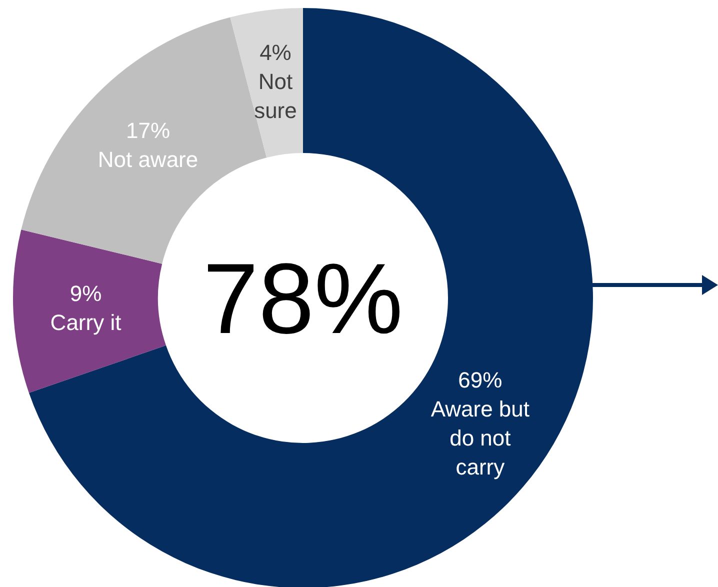  Describe the element at coordinates (86, 293) in the screenshot. I see `data-label: 9%` at that location.